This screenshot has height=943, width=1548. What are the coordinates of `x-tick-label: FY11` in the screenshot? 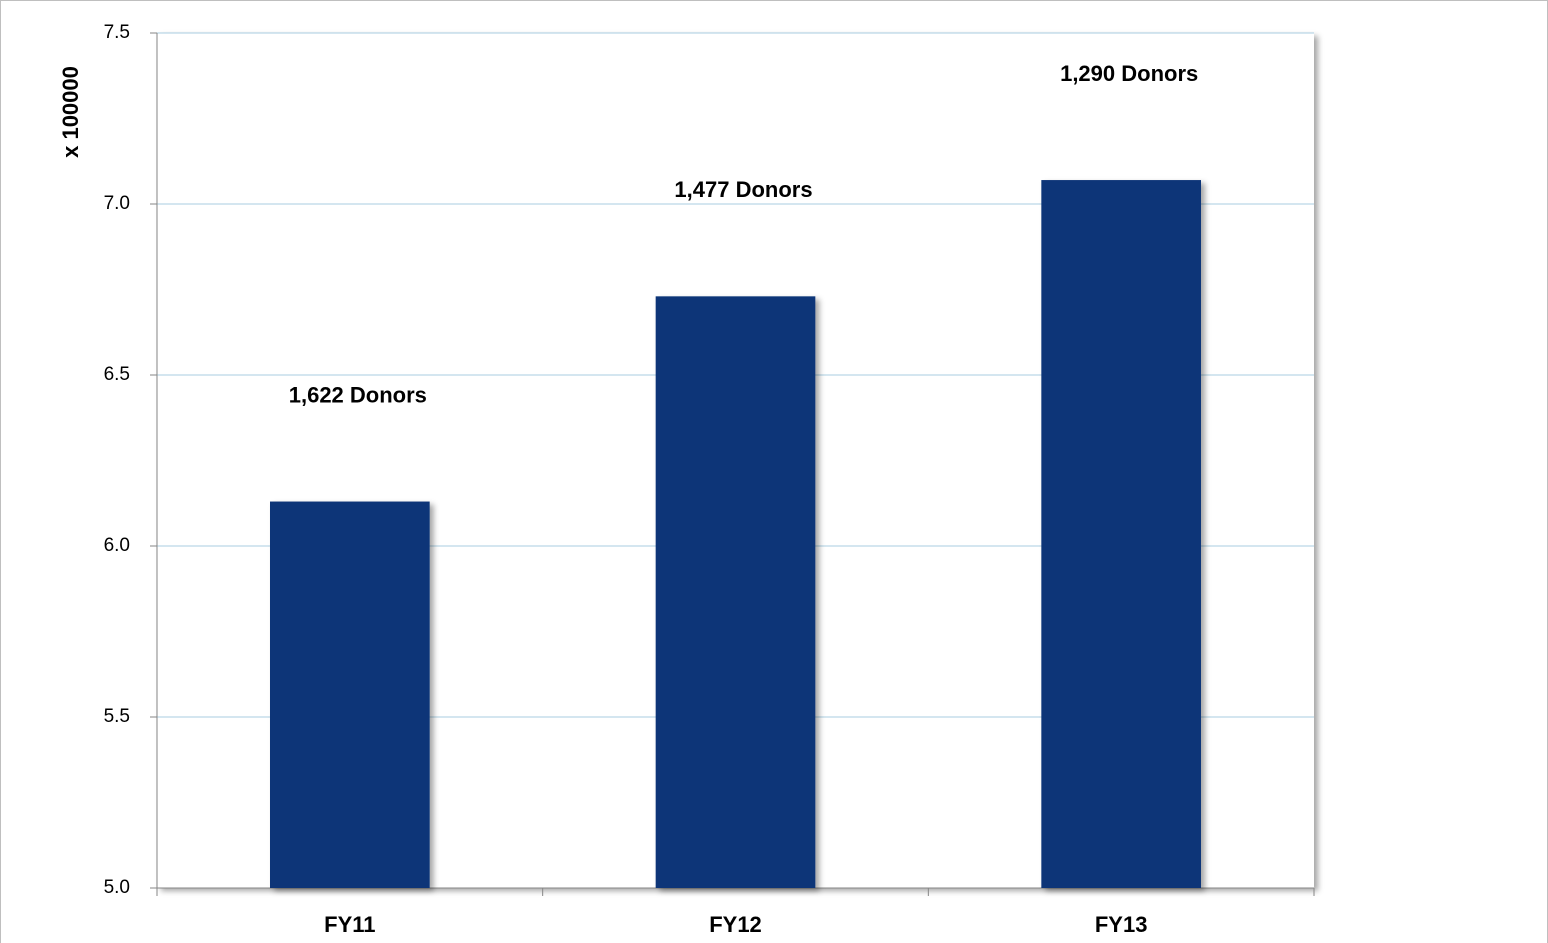 It's located at (349, 924).